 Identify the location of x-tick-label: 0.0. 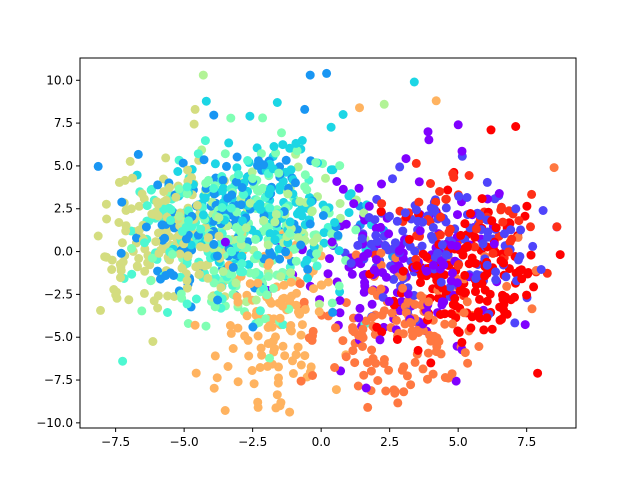
(321, 442).